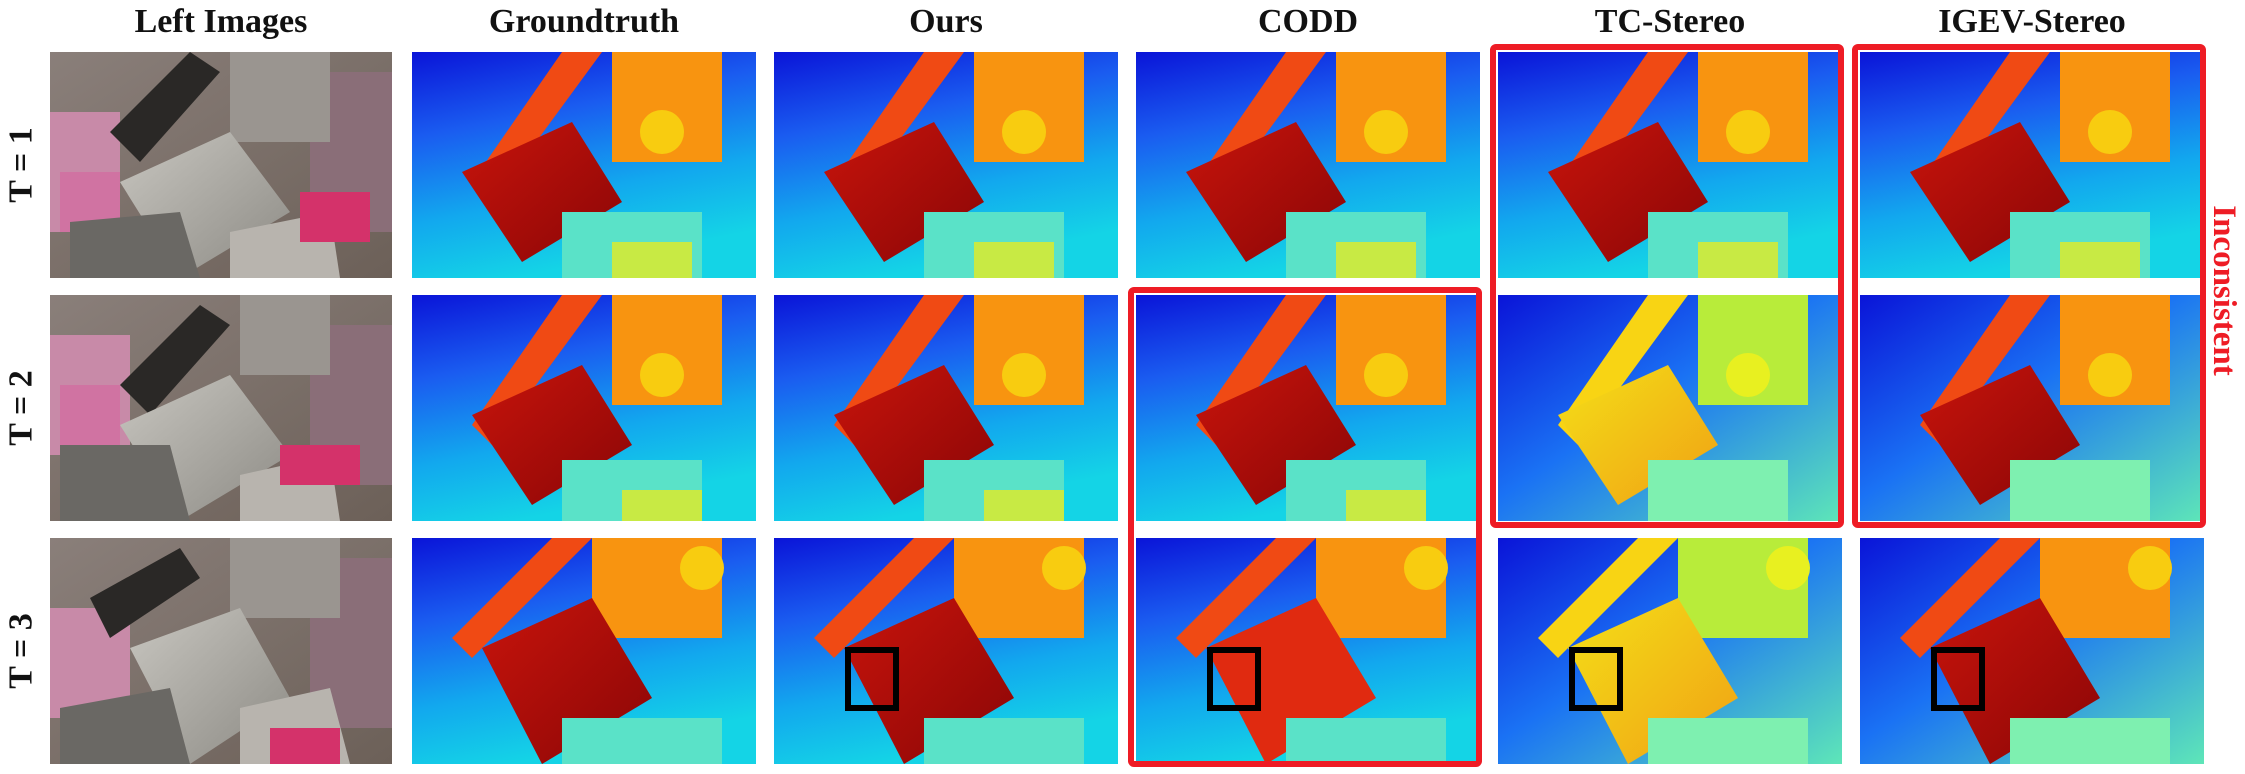  What do you see at coordinates (21, 651) in the screenshot?
I see `row-label-t3: T = 3` at bounding box center [21, 651].